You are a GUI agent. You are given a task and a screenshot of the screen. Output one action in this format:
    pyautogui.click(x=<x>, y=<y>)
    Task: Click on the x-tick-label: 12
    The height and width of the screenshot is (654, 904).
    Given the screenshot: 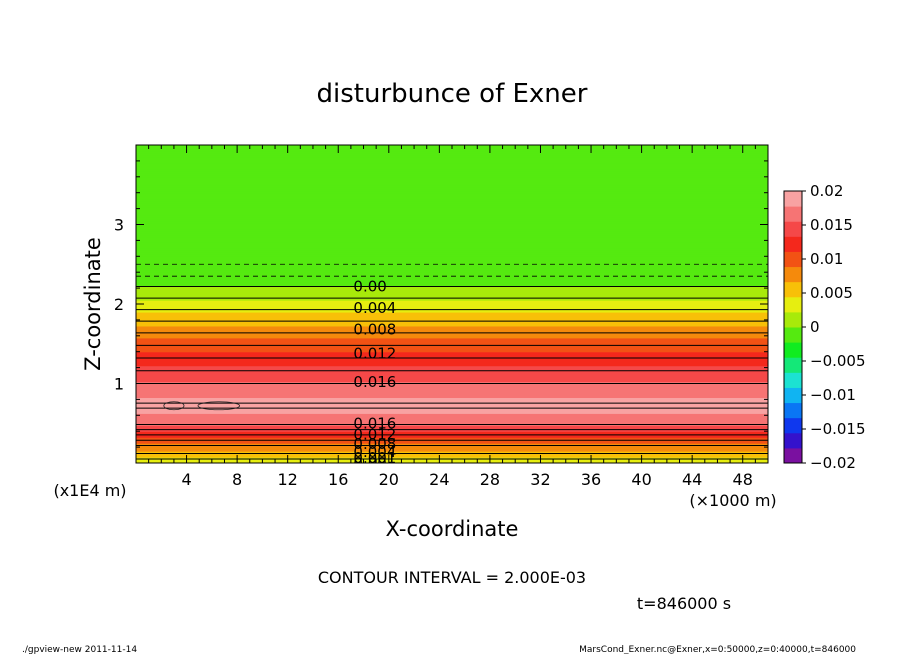 What is the action you would take?
    pyautogui.click(x=288, y=479)
    